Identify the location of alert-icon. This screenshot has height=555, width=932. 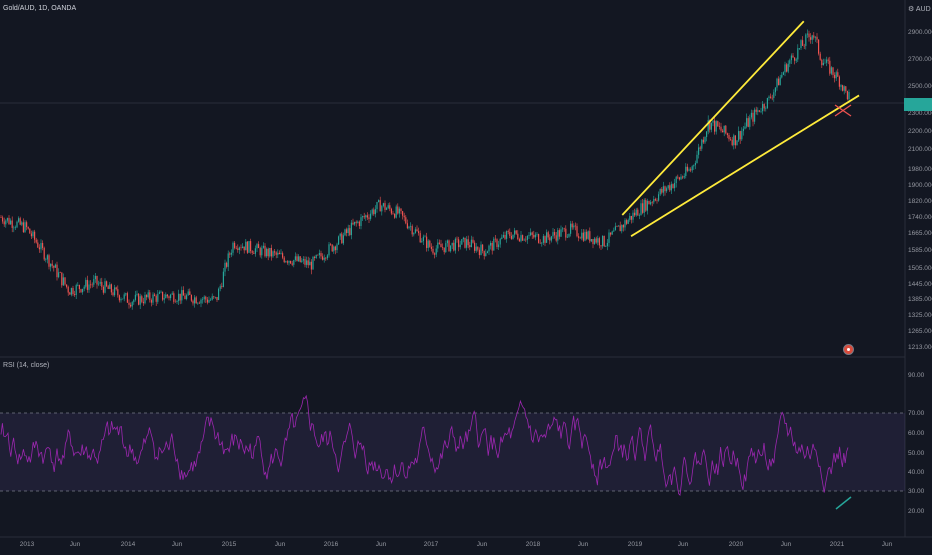
(848, 349).